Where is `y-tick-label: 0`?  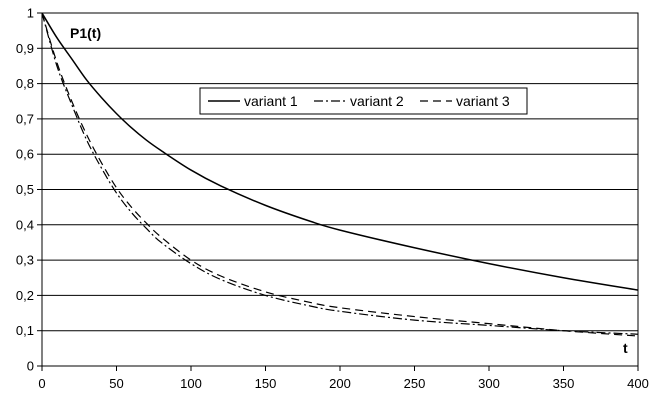 y-tick-label: 0 is located at coordinates (30, 366).